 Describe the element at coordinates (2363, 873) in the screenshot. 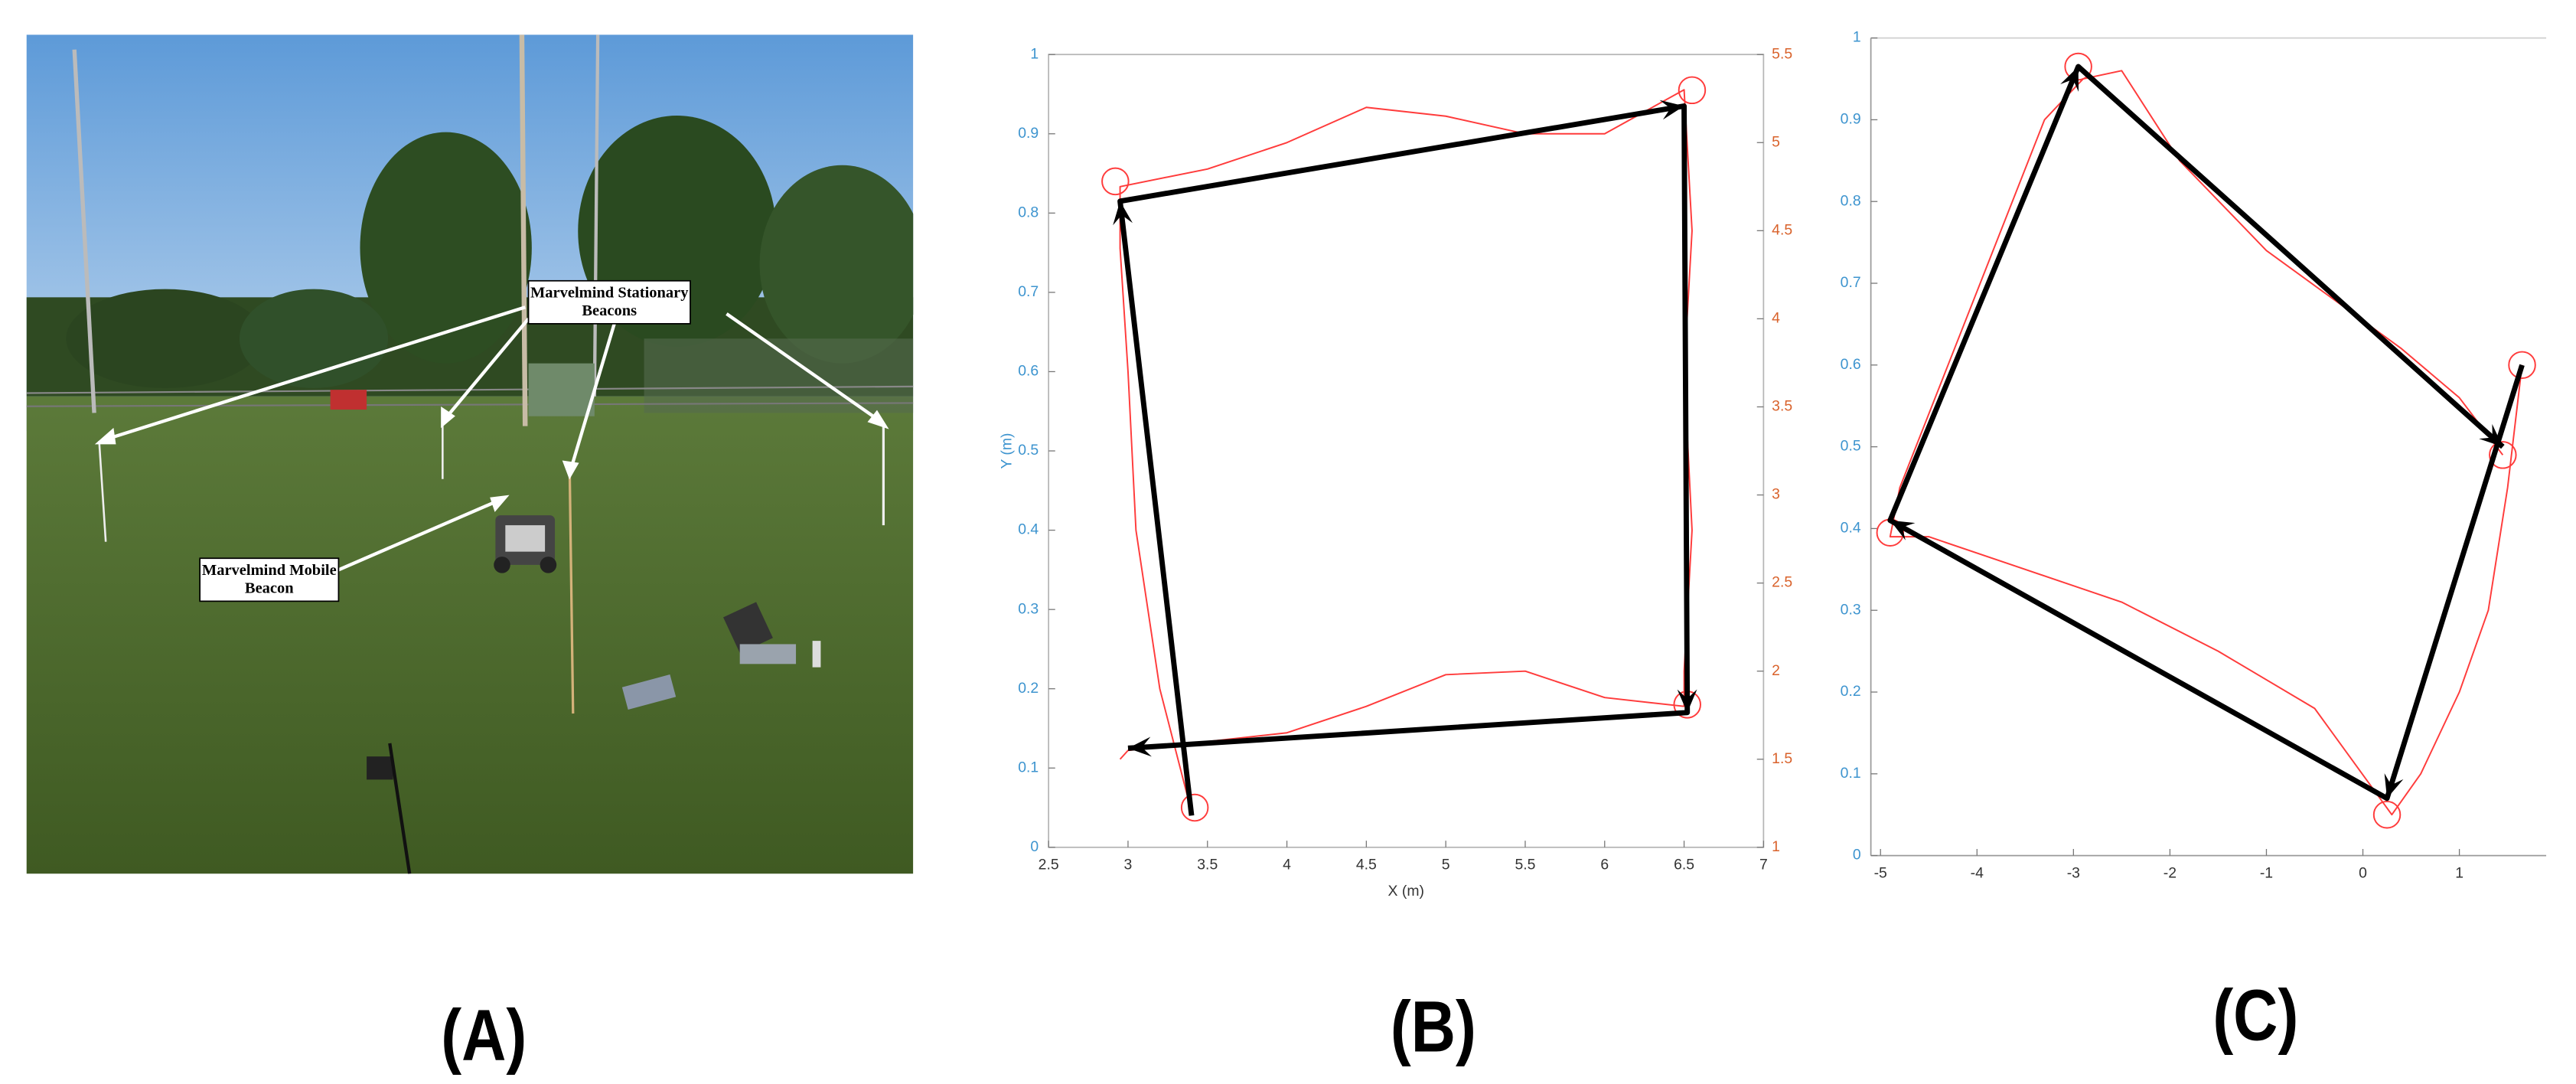

I see `x-tick-label: 0` at that location.